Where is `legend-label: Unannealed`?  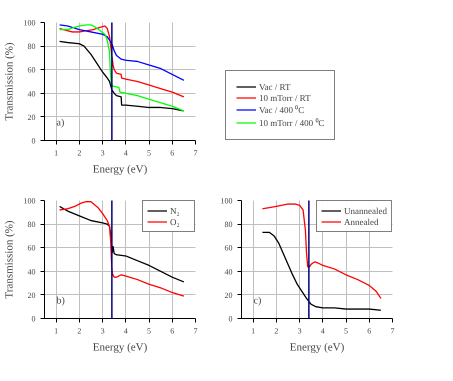 legend-label: Unannealed is located at coordinates (365, 210).